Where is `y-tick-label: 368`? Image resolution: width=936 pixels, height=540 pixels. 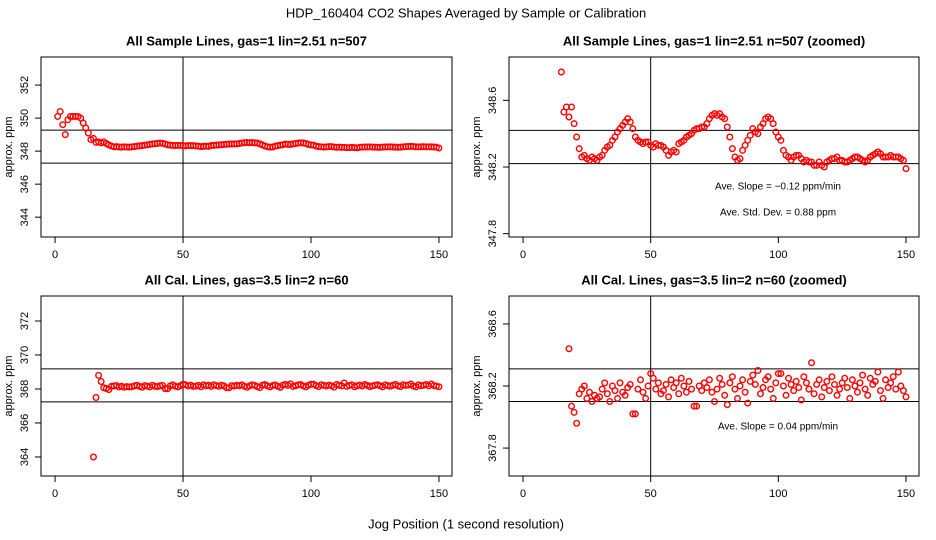 y-tick-label: 368 is located at coordinates (25, 389).